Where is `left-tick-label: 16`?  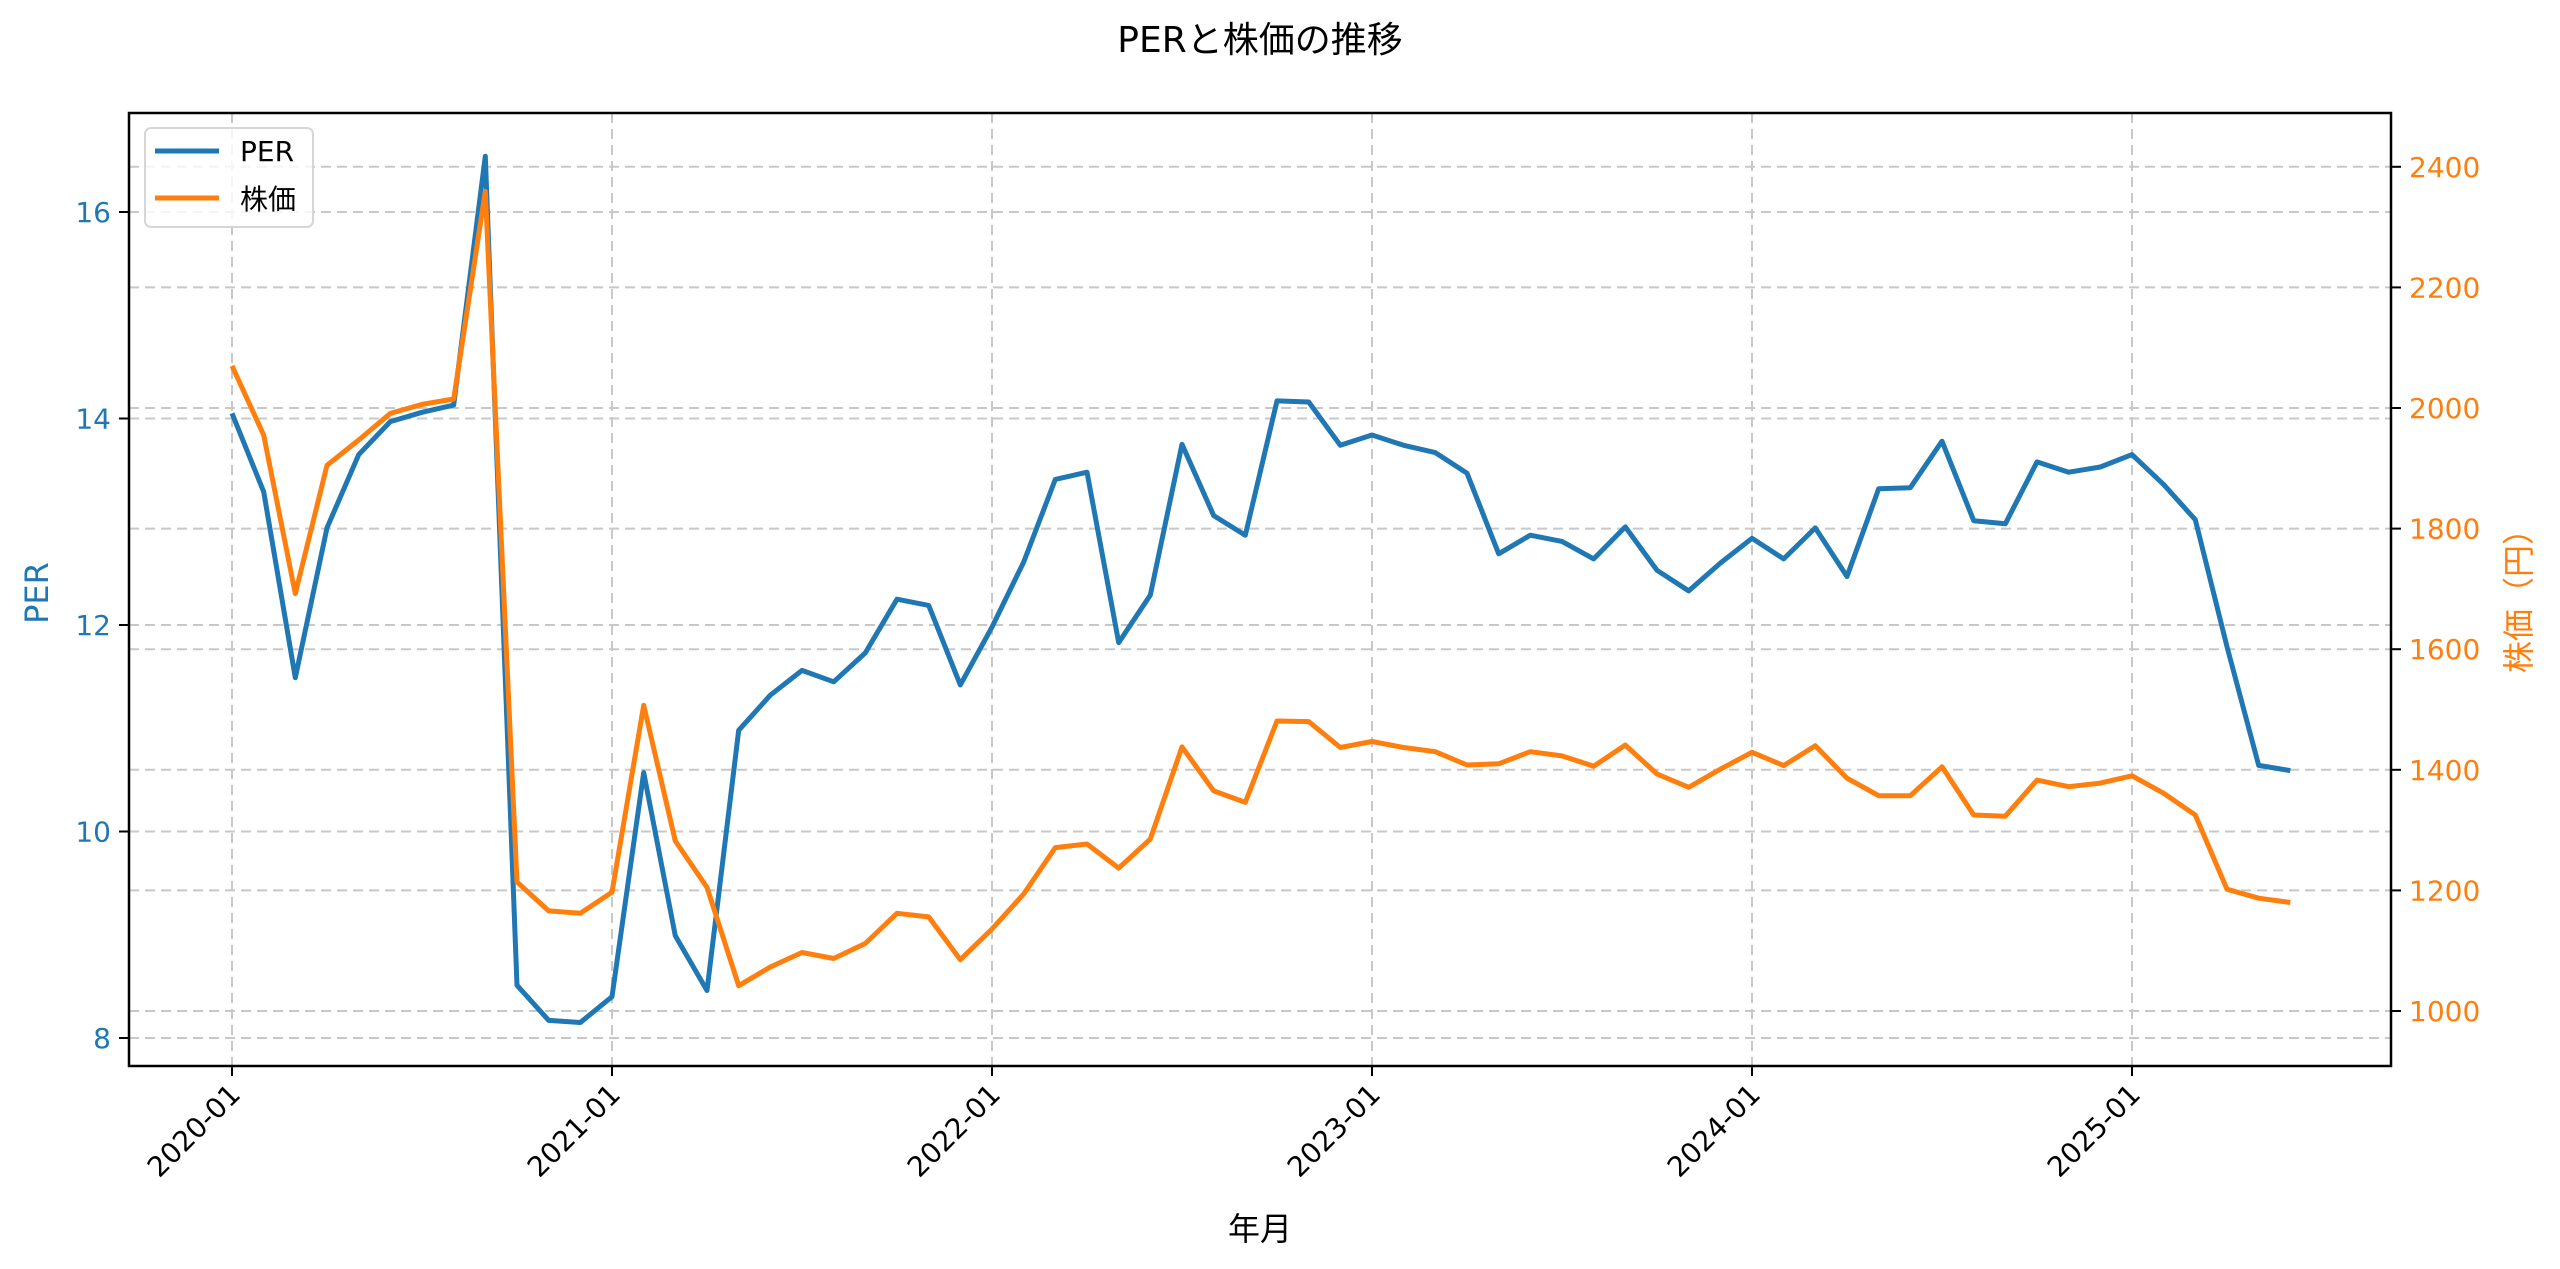 left-tick-label: 16 is located at coordinates (93, 212).